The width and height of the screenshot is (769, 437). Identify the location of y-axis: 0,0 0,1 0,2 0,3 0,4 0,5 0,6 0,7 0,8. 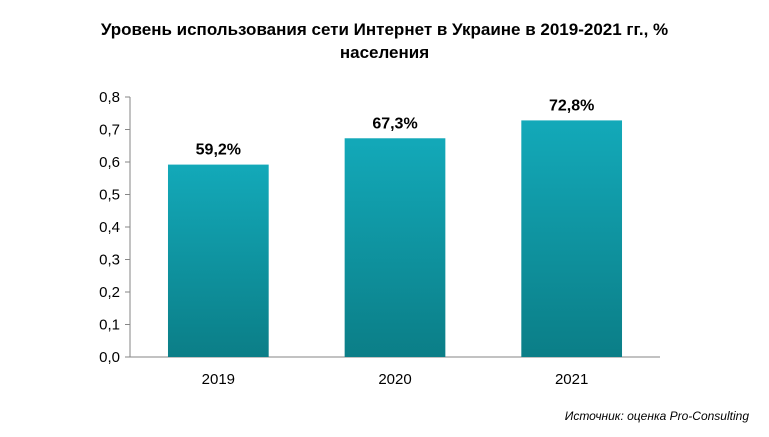
(115, 227).